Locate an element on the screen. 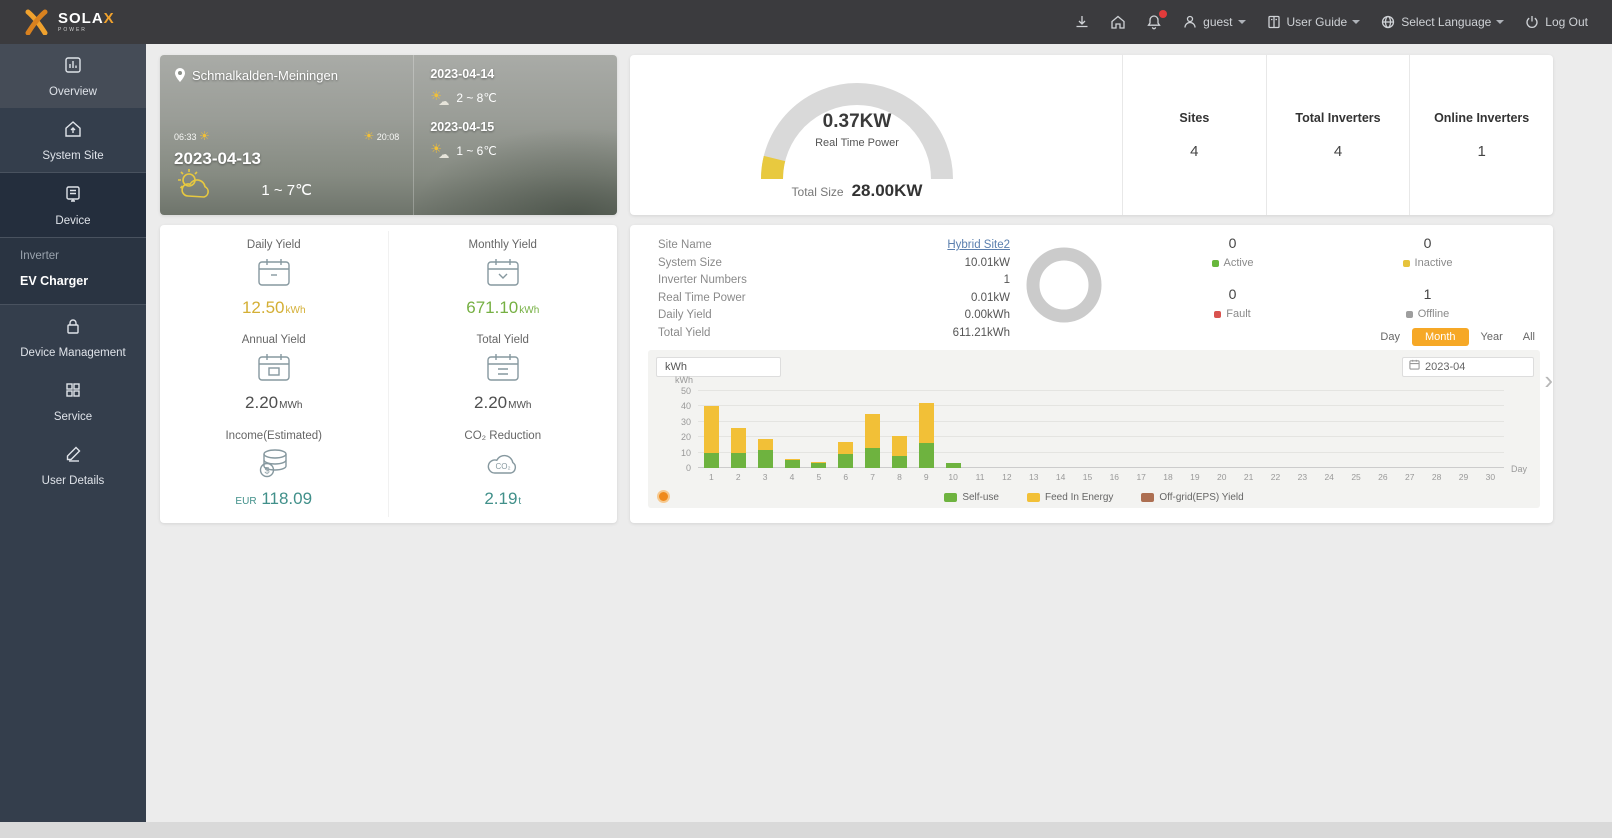  y-axis-unit: kWh is located at coordinates (684, 380).